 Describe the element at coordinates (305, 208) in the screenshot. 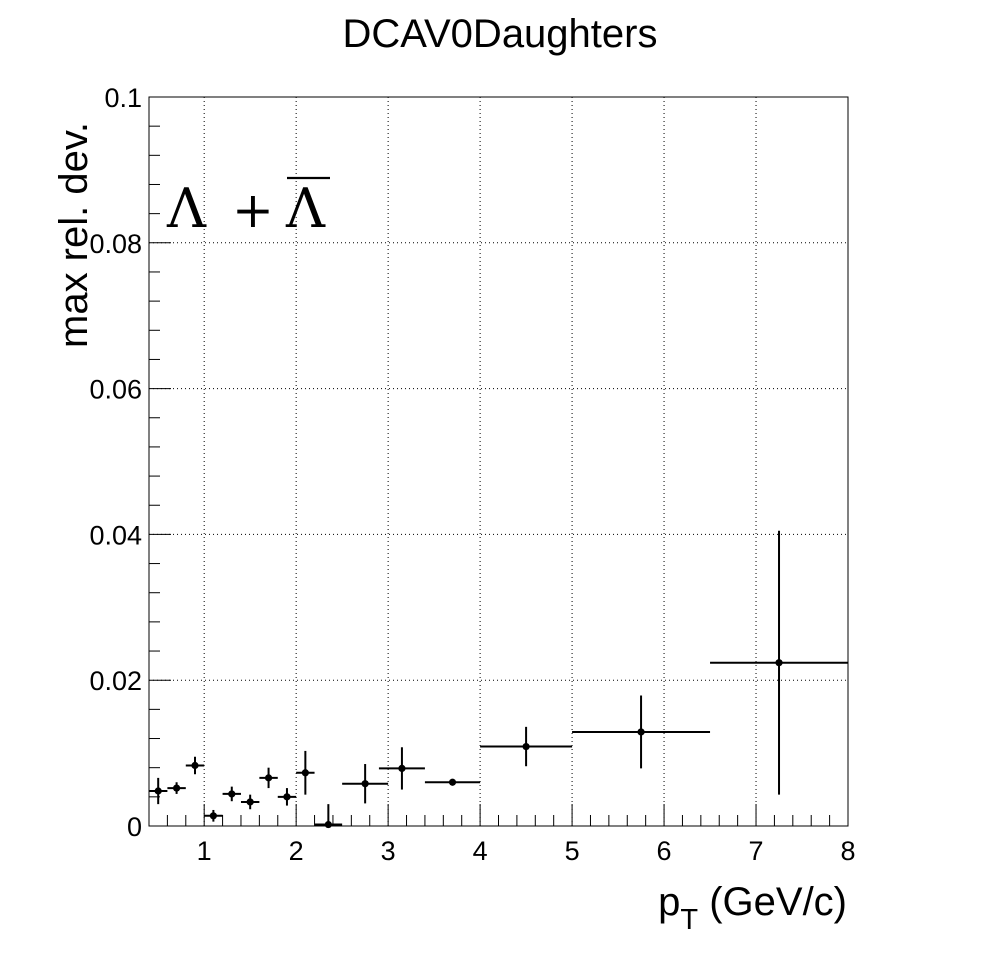

I see `annotation-antilambda: Λ` at that location.